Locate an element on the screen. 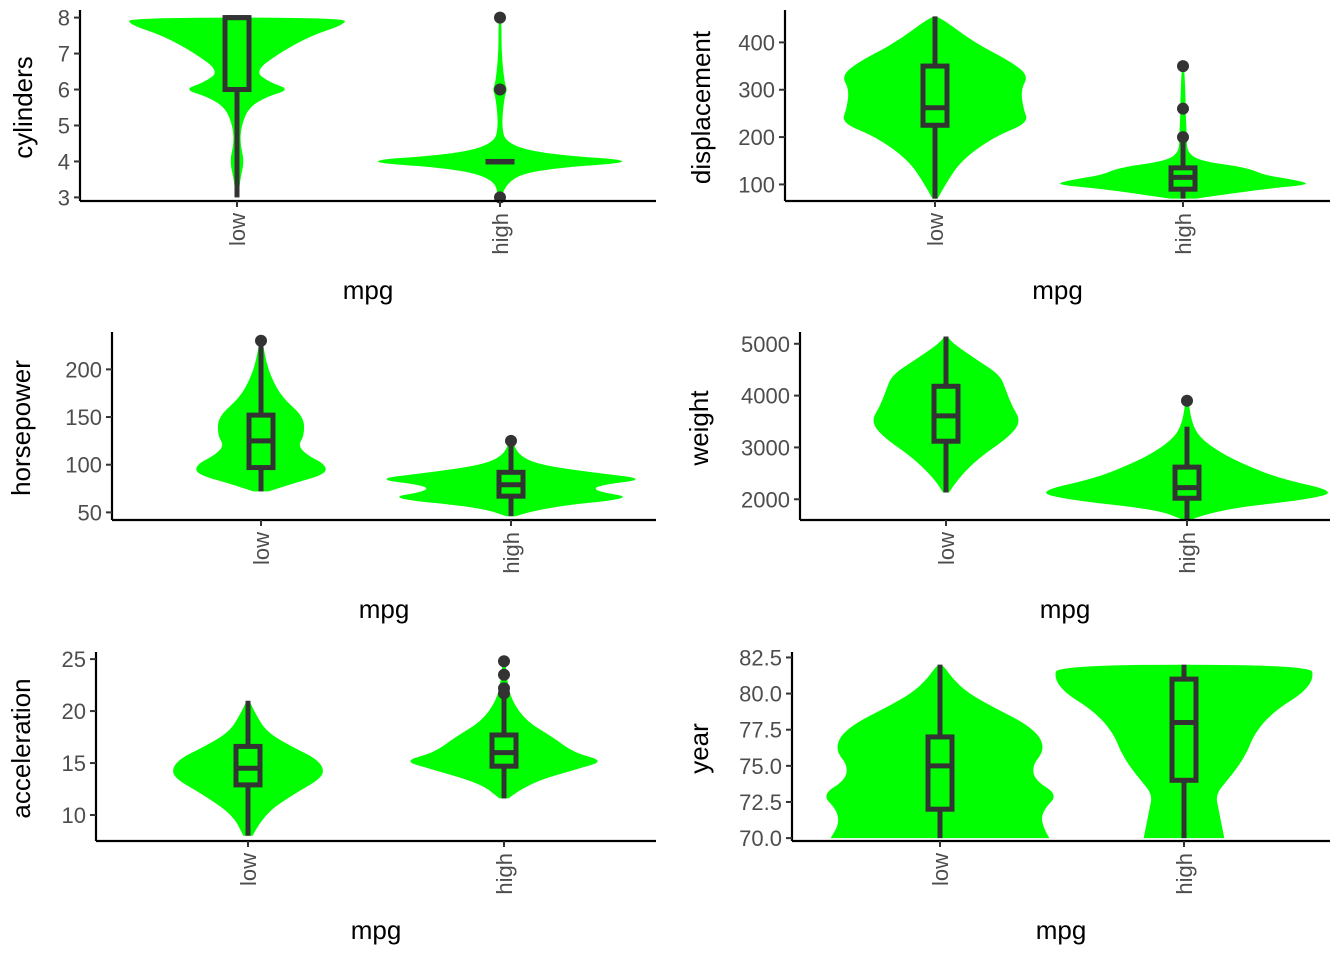 This screenshot has width=1344, height=960. y-tick-label: 82.5 is located at coordinates (760, 657).